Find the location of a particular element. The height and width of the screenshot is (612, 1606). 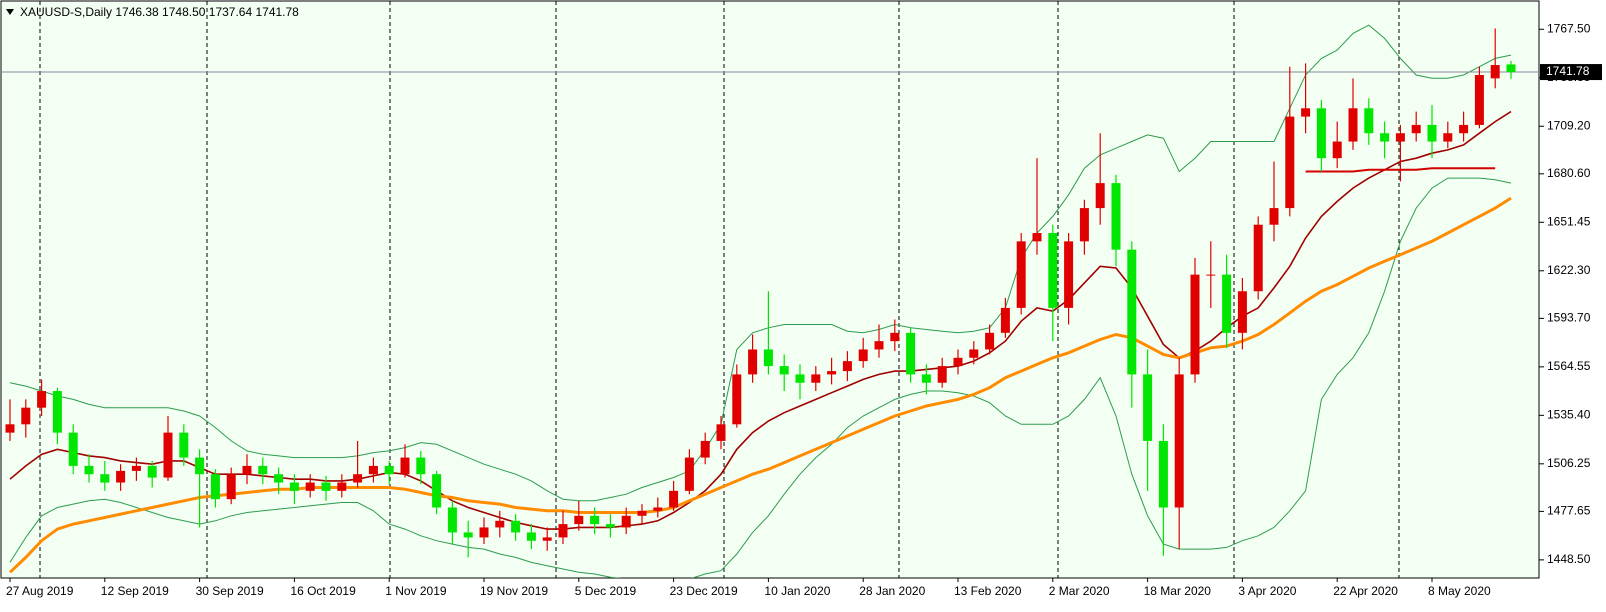

y-tick-label: 1506.25 is located at coordinates (1569, 463).